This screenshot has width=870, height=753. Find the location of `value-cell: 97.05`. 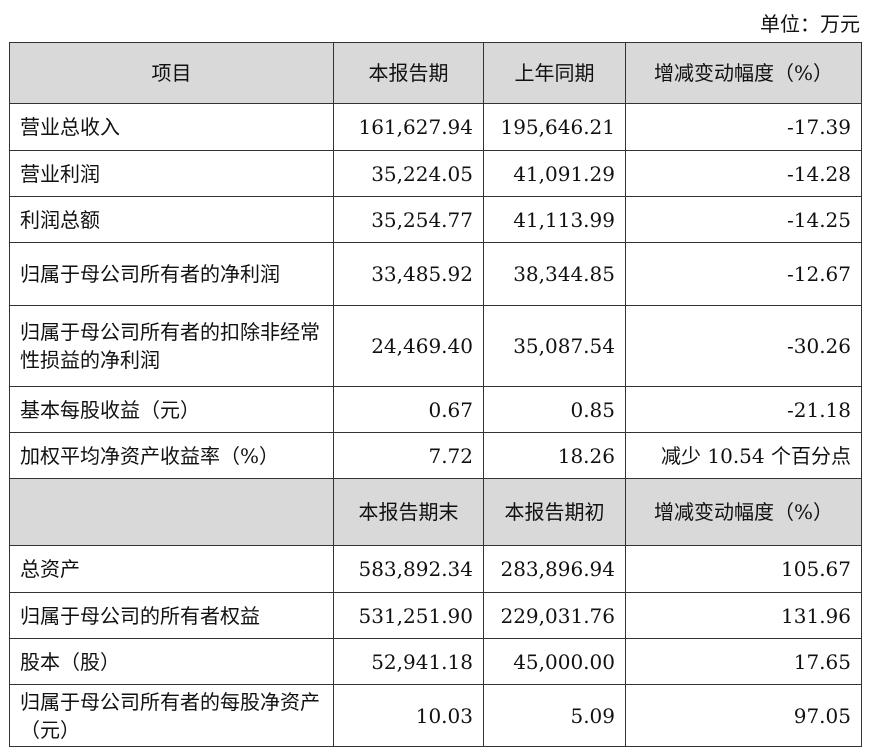

value-cell: 97.05 is located at coordinates (743, 715).